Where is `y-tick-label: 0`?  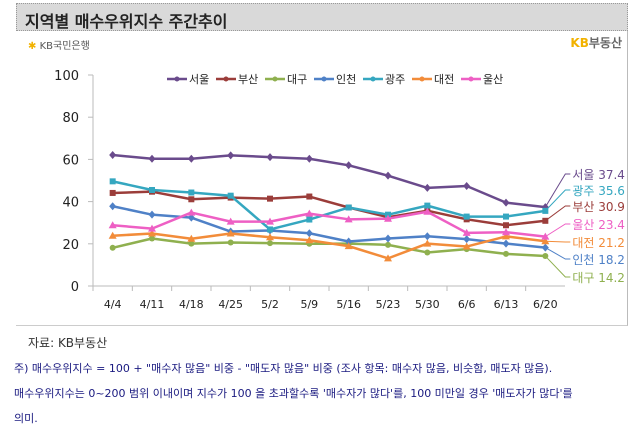
y-tick-label: 0 is located at coordinates (75, 287).